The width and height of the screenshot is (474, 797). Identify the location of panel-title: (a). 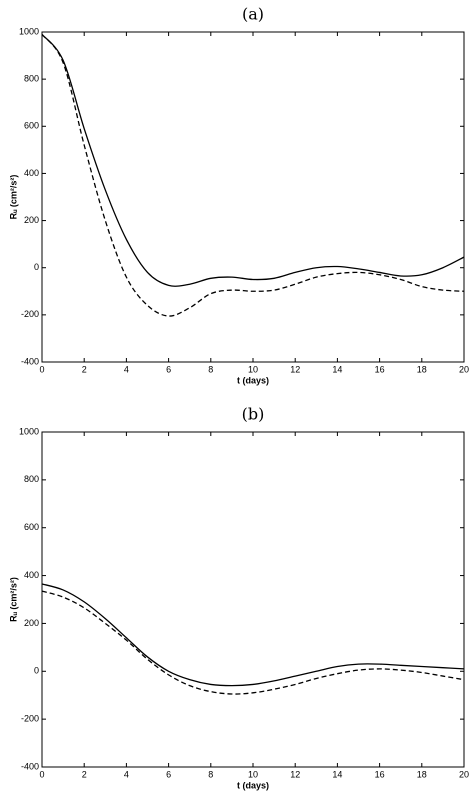
(253, 14).